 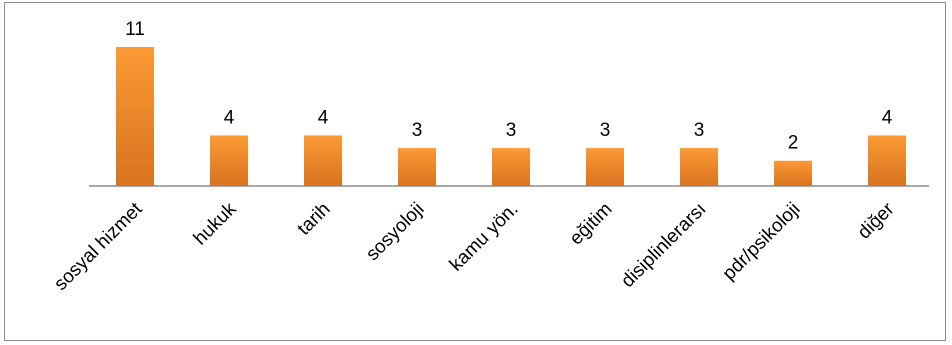 What do you see at coordinates (98, 246) in the screenshot?
I see `category-label-0: sosyal hizmet` at bounding box center [98, 246].